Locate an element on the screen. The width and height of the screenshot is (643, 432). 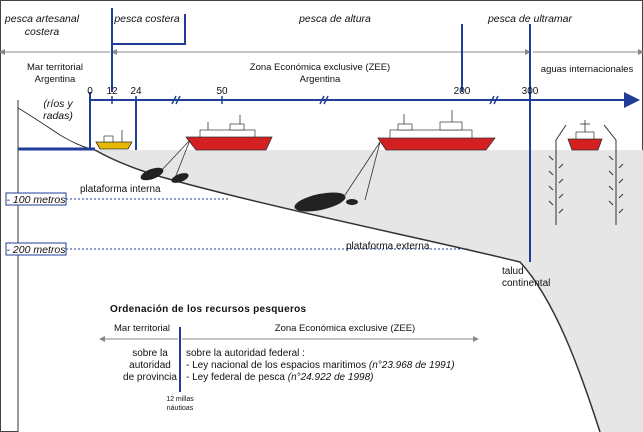
deep-trawl-net-icon is located at coordinates (326, 202).